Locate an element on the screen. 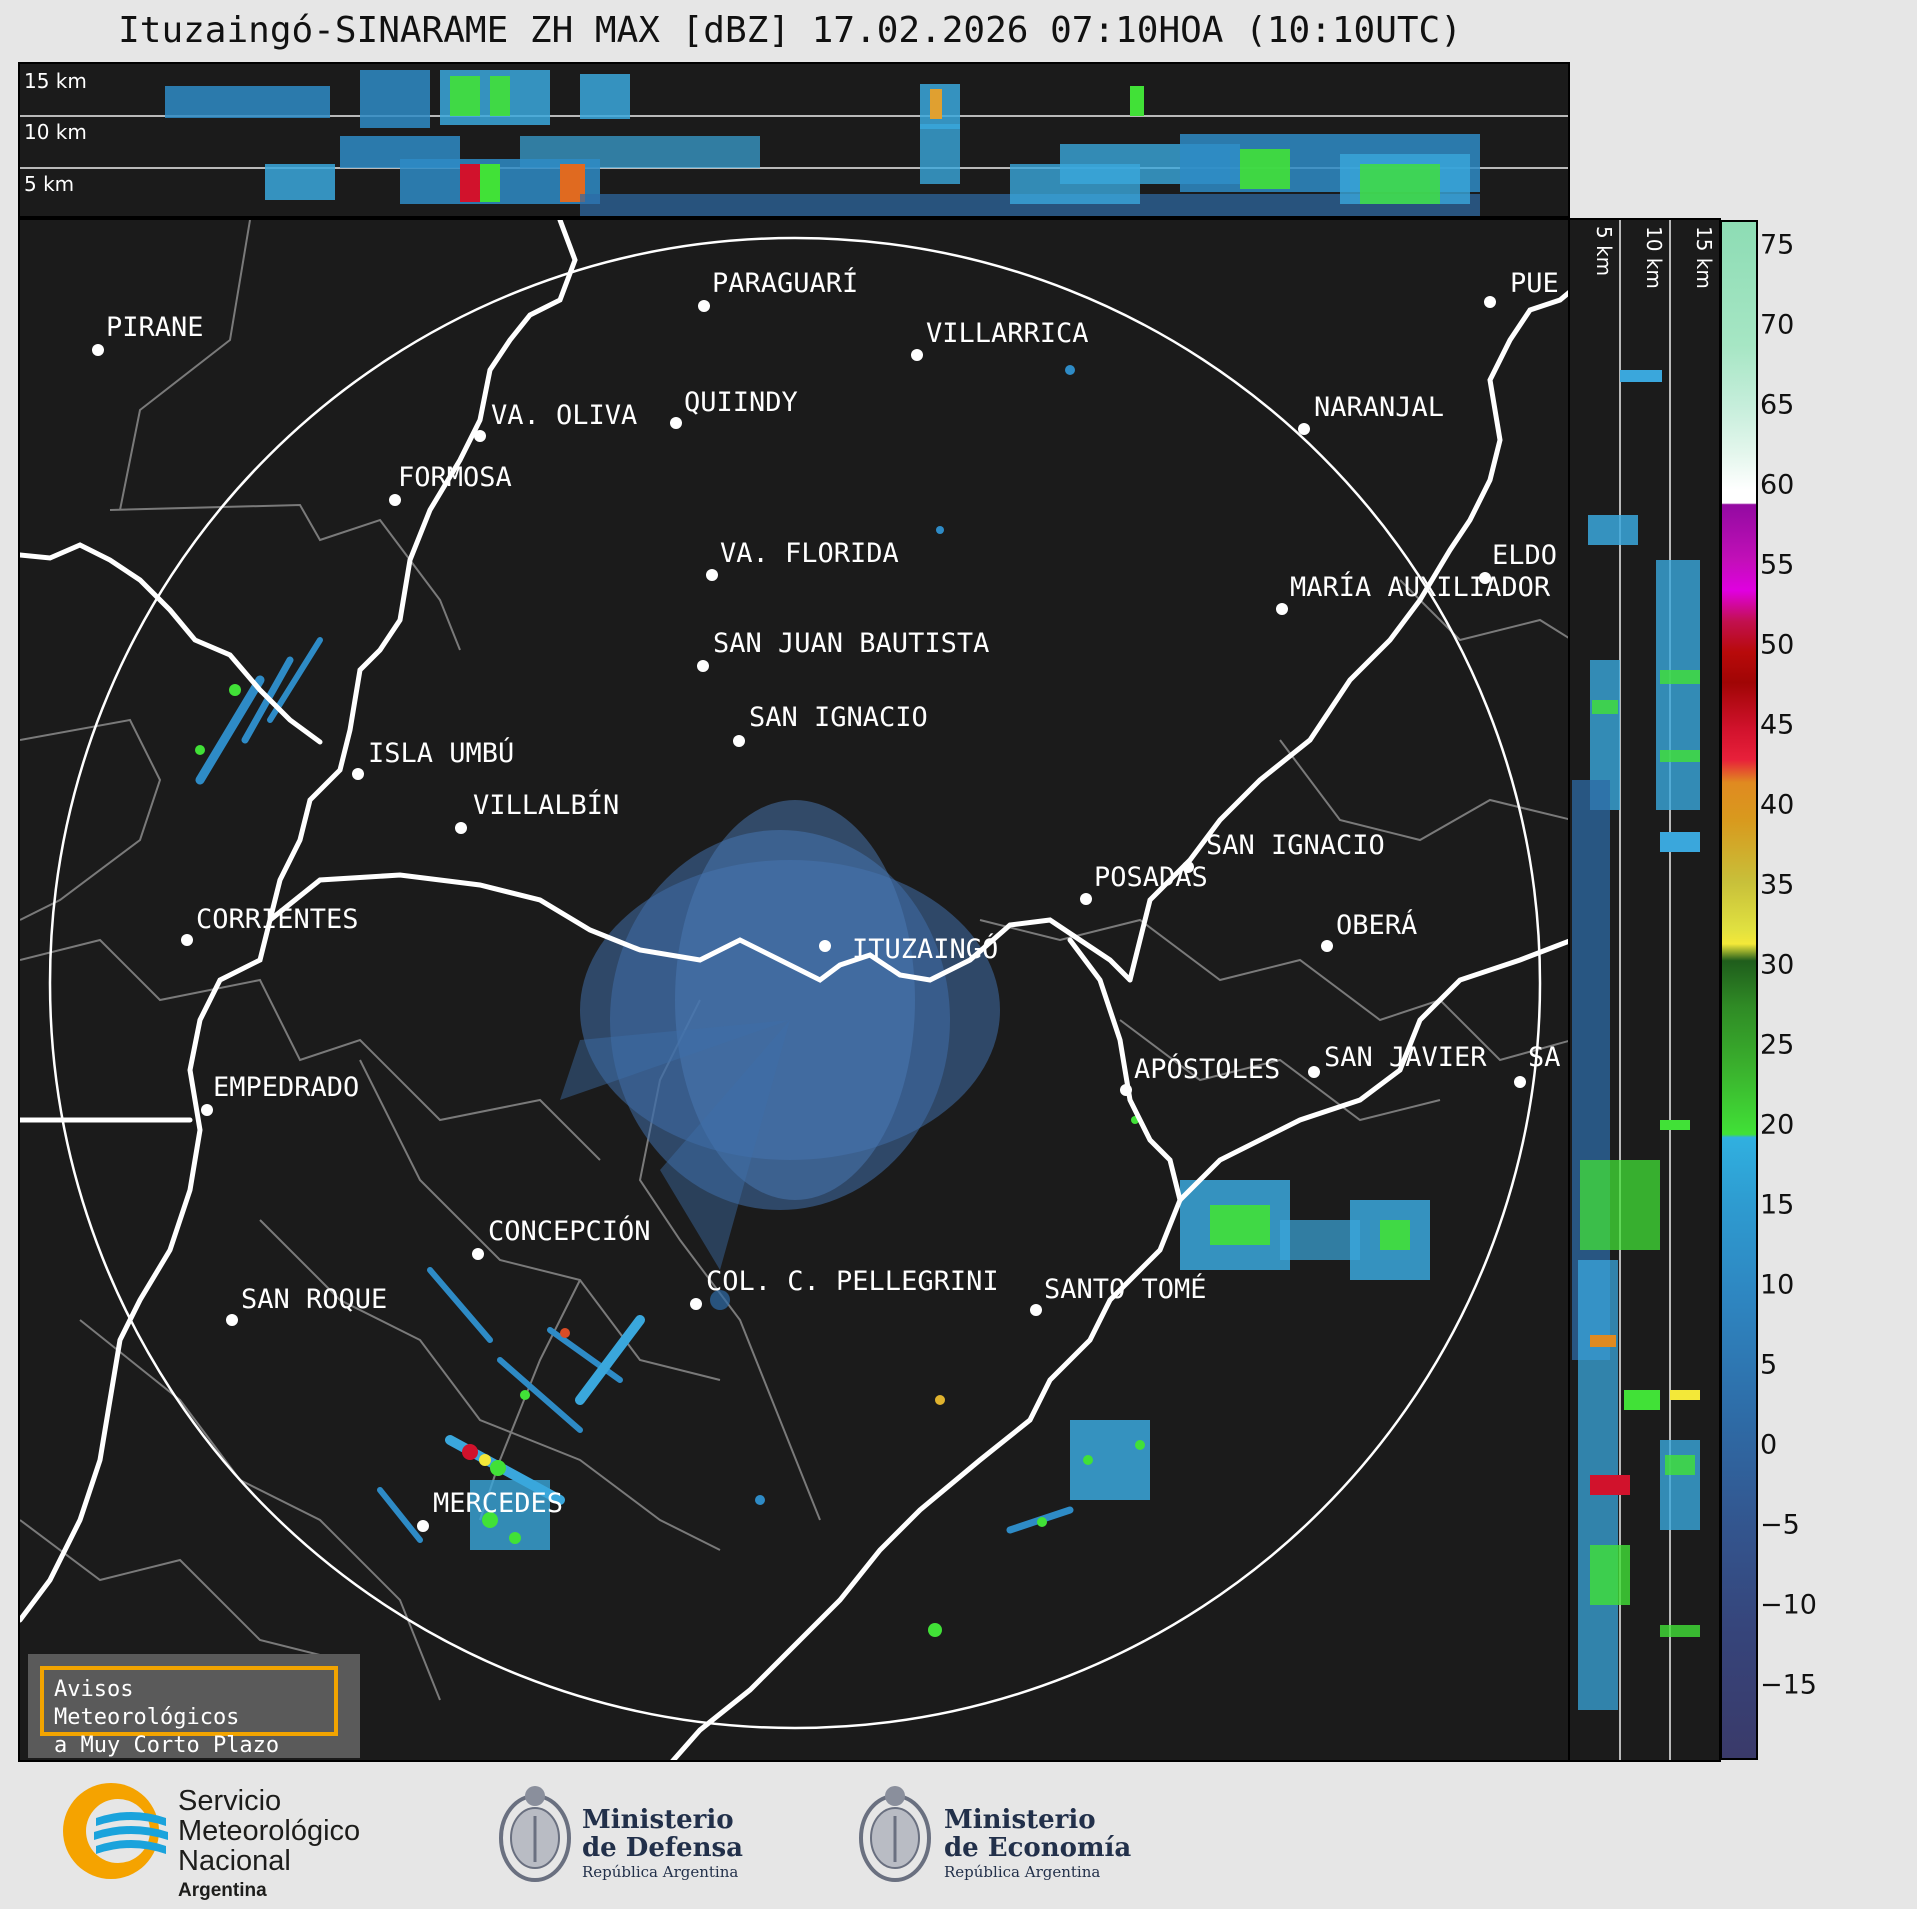 Image resolution: width=1917 pixels, height=1909 pixels. smn-logo-icon is located at coordinates (115, 1831).